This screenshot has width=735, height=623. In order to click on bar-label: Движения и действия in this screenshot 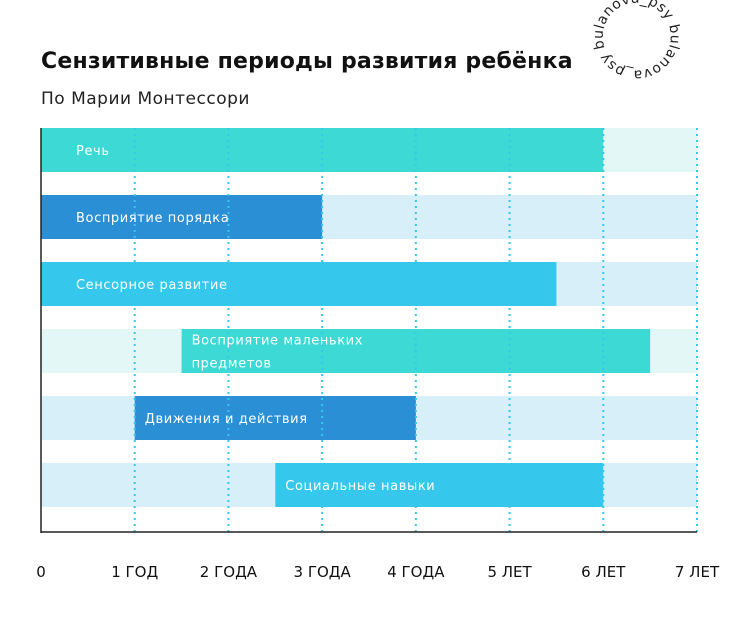, I will do `click(226, 419)`.